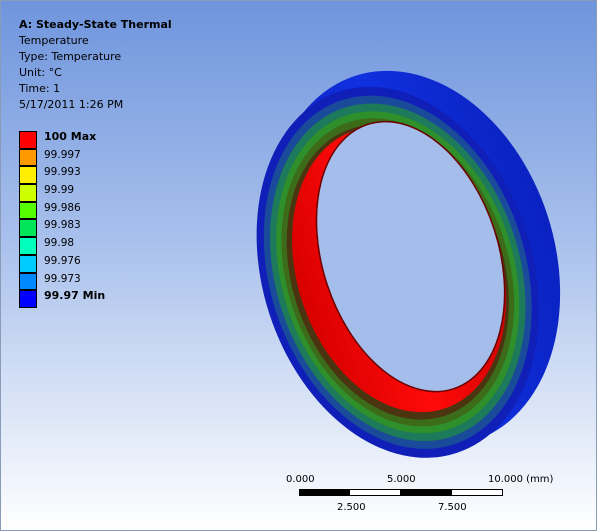 This screenshot has height=531, width=597. I want to click on scale-bar: 0.000 5.000 10.000 (mm) 2.500 7.500, so click(421, 499).